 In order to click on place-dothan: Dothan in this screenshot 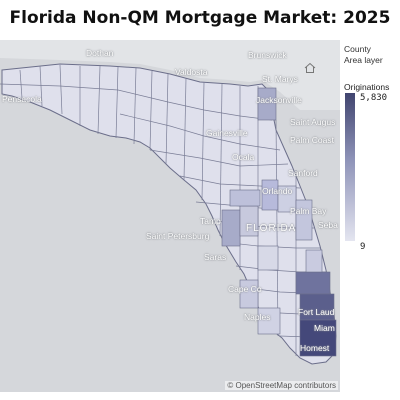, I will do `click(100, 53)`.